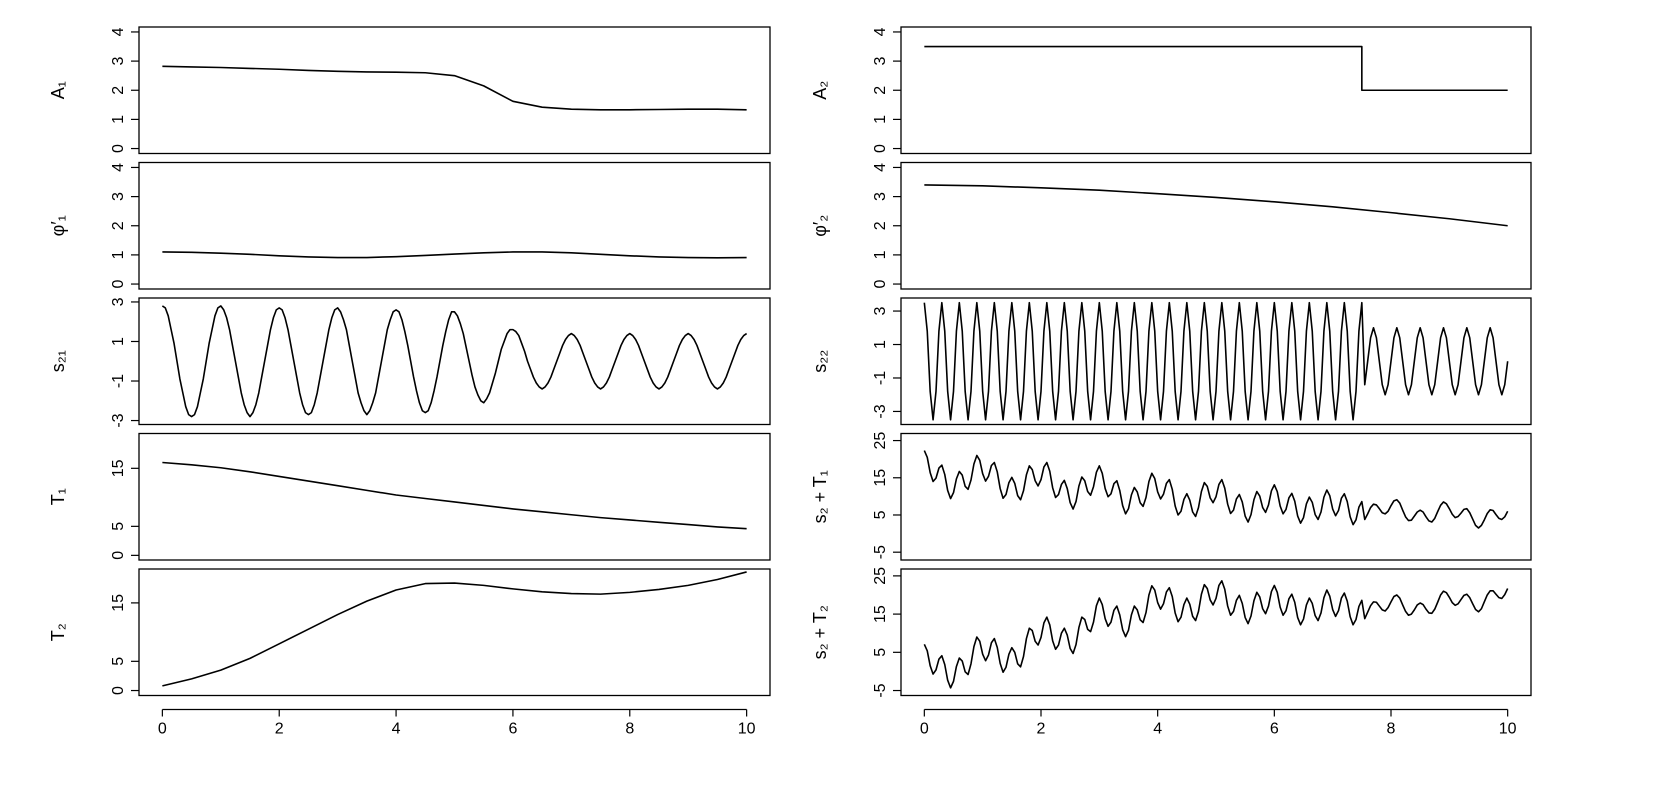 This screenshot has width=1653, height=791. Describe the element at coordinates (820, 361) in the screenshot. I see `y-axis-label: s₂₂` at that location.